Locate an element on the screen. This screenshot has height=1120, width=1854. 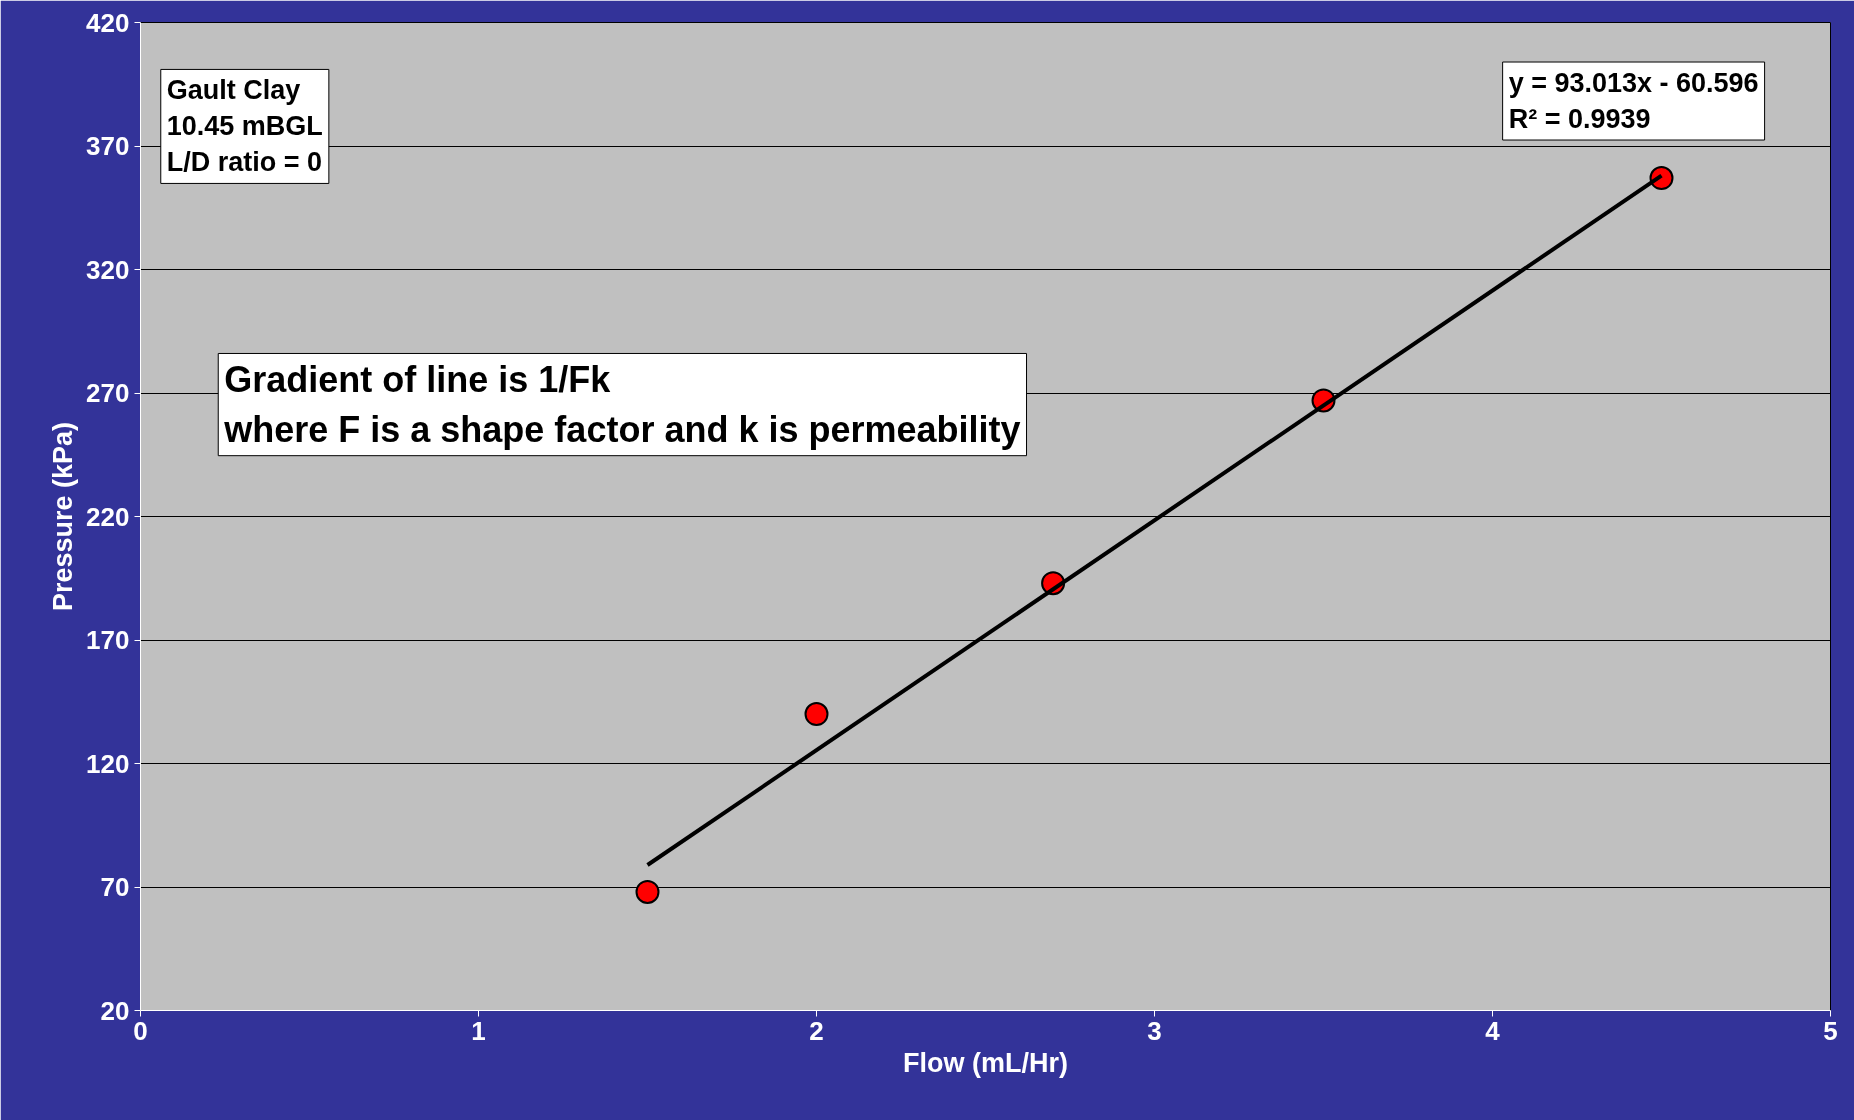
x-tick-label: 2 is located at coordinates (816, 1030).